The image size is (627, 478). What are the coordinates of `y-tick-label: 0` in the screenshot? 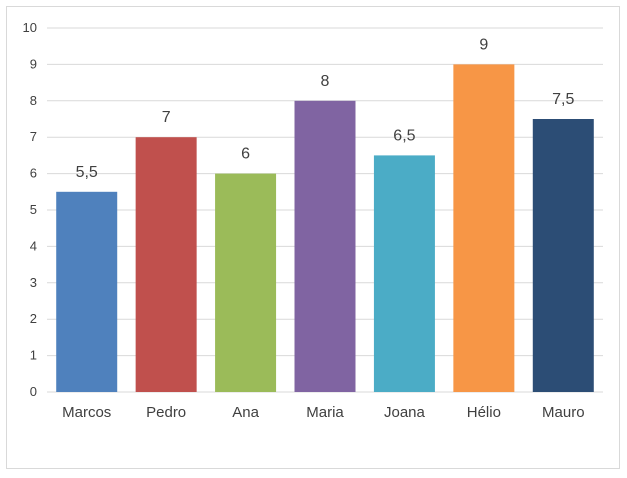 It's located at (33, 391).